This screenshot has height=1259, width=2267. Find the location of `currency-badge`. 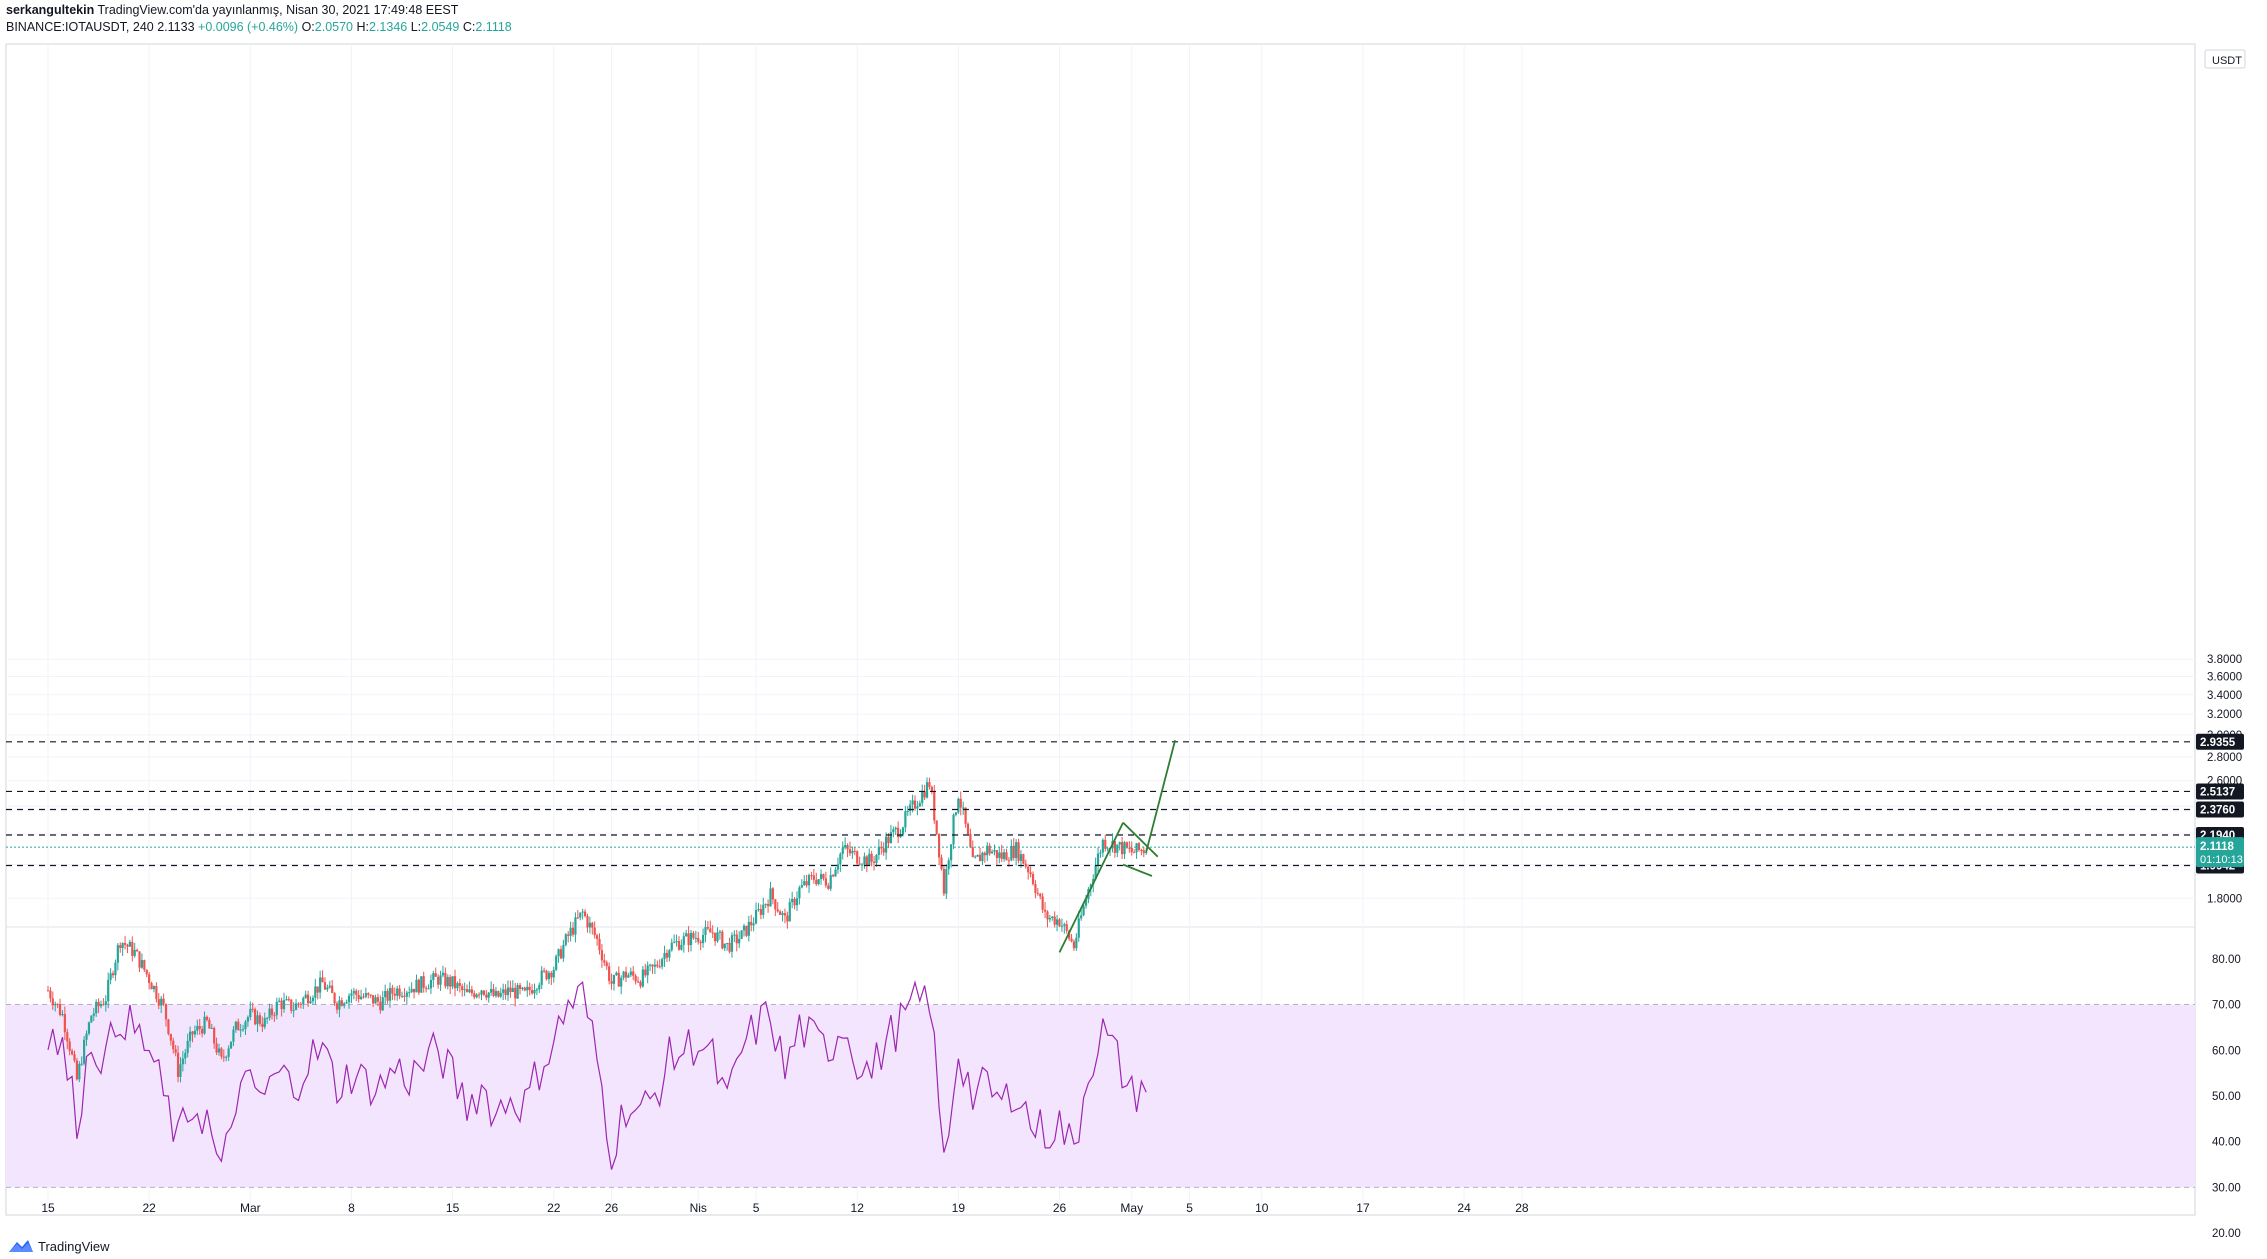

currency-badge is located at coordinates (2225, 59).